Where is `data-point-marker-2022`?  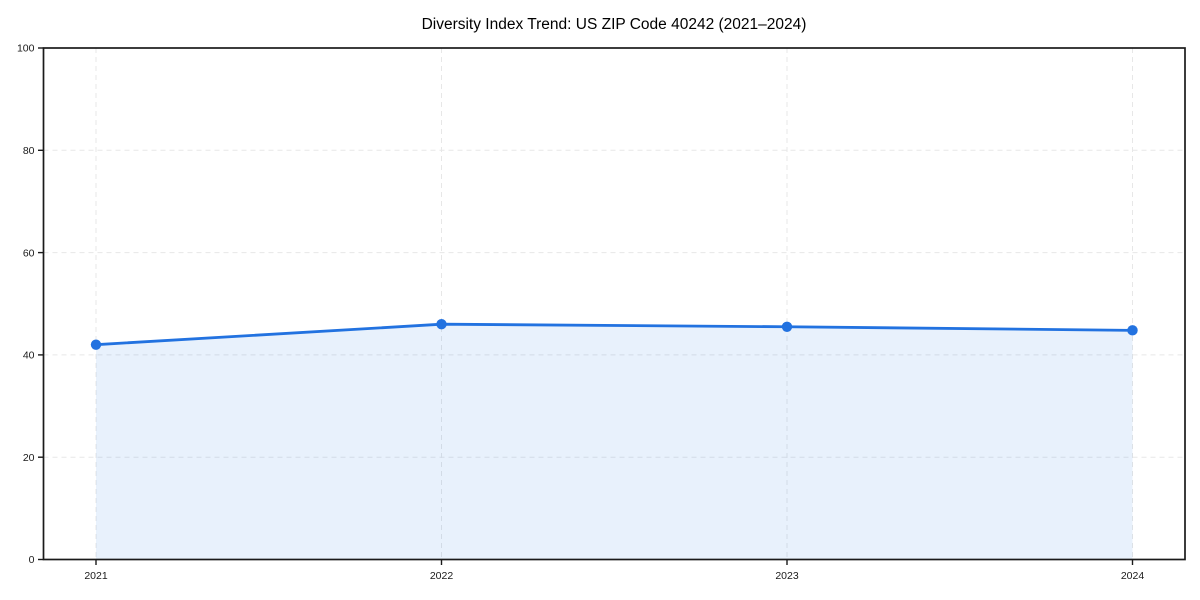
data-point-marker-2022 is located at coordinates (441, 324).